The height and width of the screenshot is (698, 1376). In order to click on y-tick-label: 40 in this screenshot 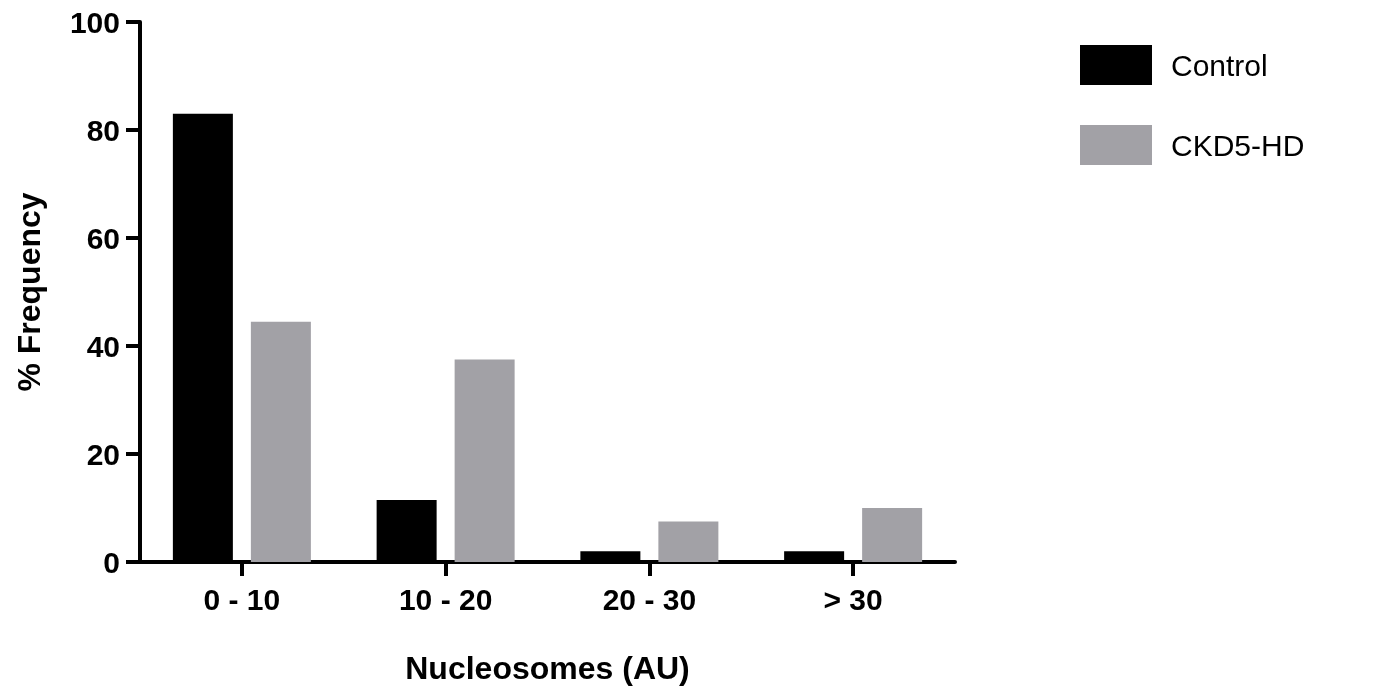, I will do `click(103, 346)`.